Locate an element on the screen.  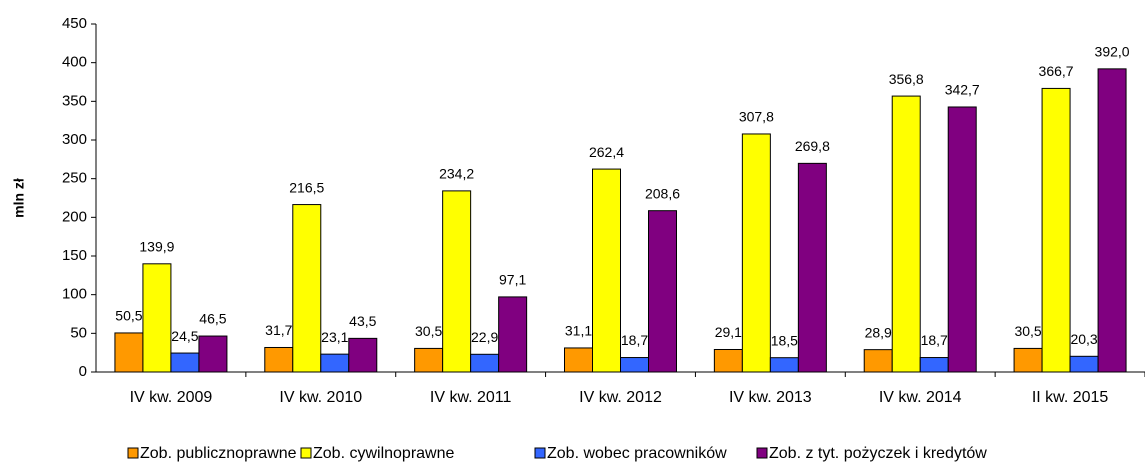
data-label: 392,0 is located at coordinates (1112, 52).